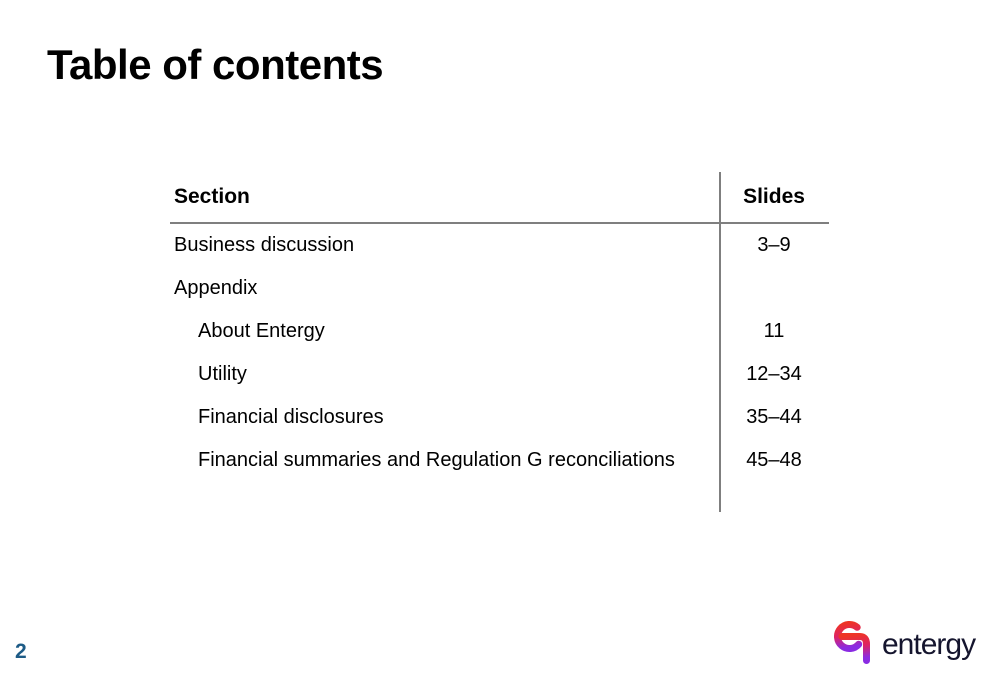 The height and width of the screenshot is (685, 1000). I want to click on row-section-label: Financial disclosures, so click(291, 417).